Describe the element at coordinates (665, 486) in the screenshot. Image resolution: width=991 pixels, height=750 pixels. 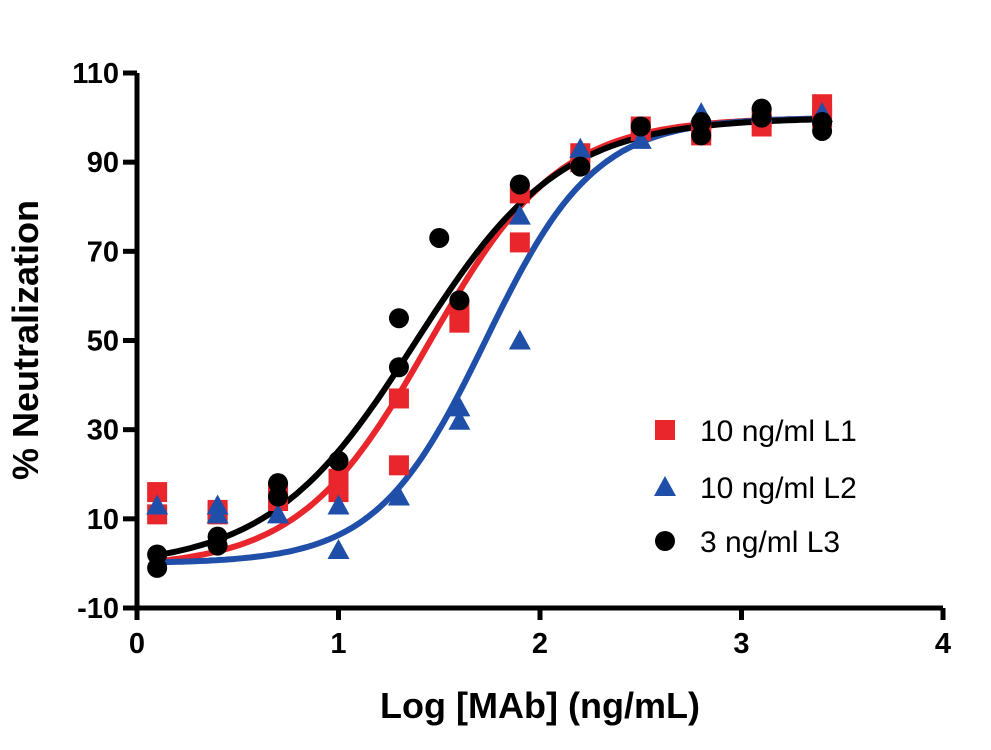
I see `legend-triangle-icon` at that location.